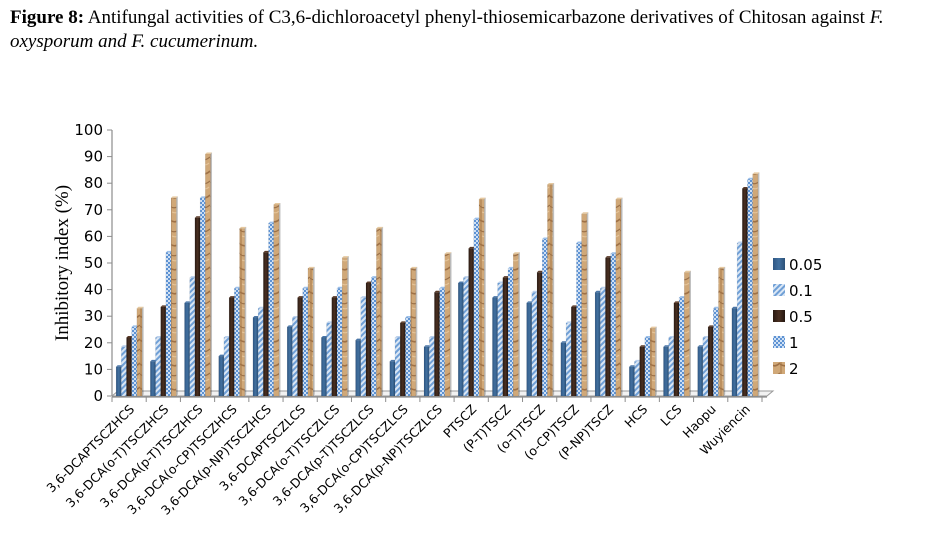  I want to click on bar-top-0.5-0, so click(130, 336).